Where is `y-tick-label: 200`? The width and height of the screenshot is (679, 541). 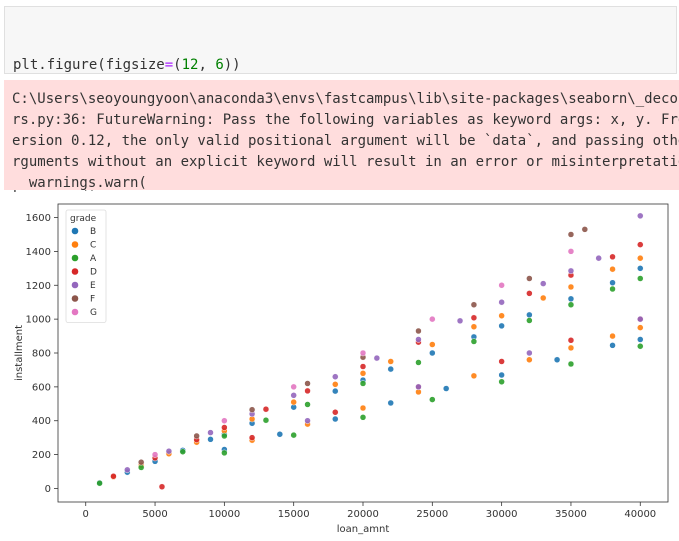
y-tick-label: 200 is located at coordinates (41, 455).